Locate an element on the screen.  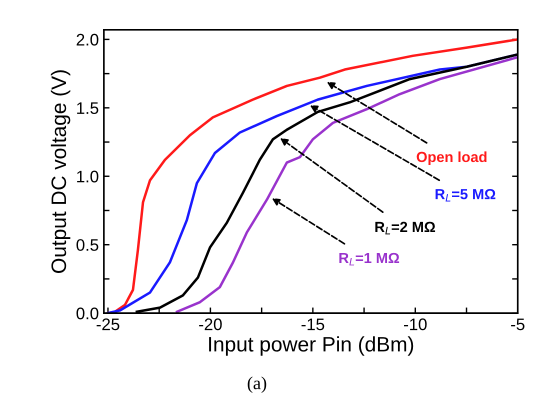
x-axis-title: Input power Pin (dBm) is located at coordinates (311, 346).